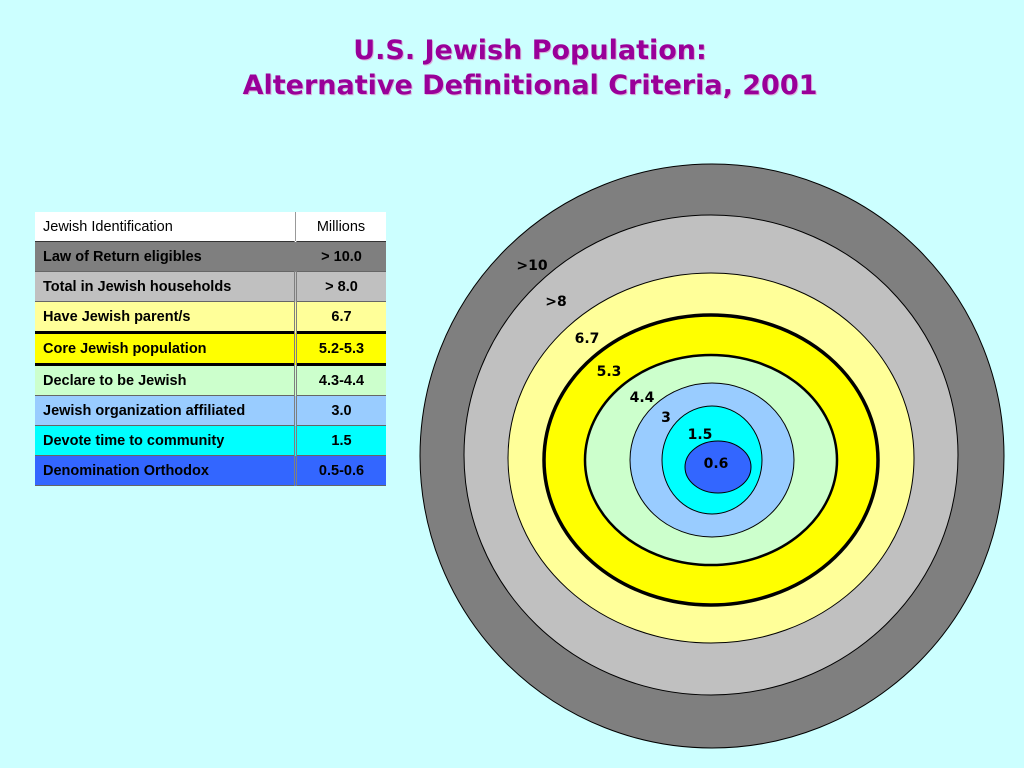  What do you see at coordinates (642, 398) in the screenshot?
I see `ring-label: 4.4` at bounding box center [642, 398].